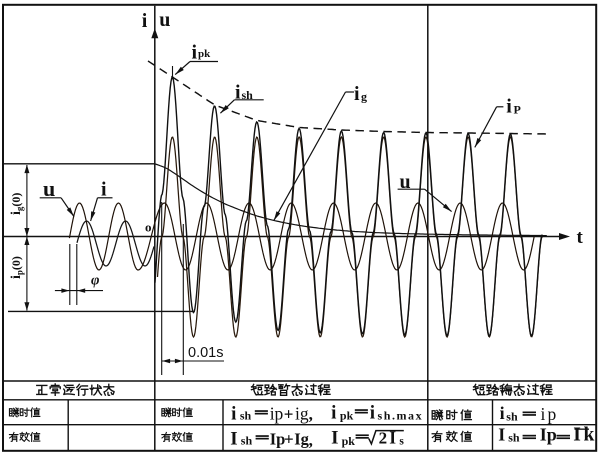  What do you see at coordinates (17, 204) in the screenshot?
I see `svg-text: ig(0)` at bounding box center [17, 204].